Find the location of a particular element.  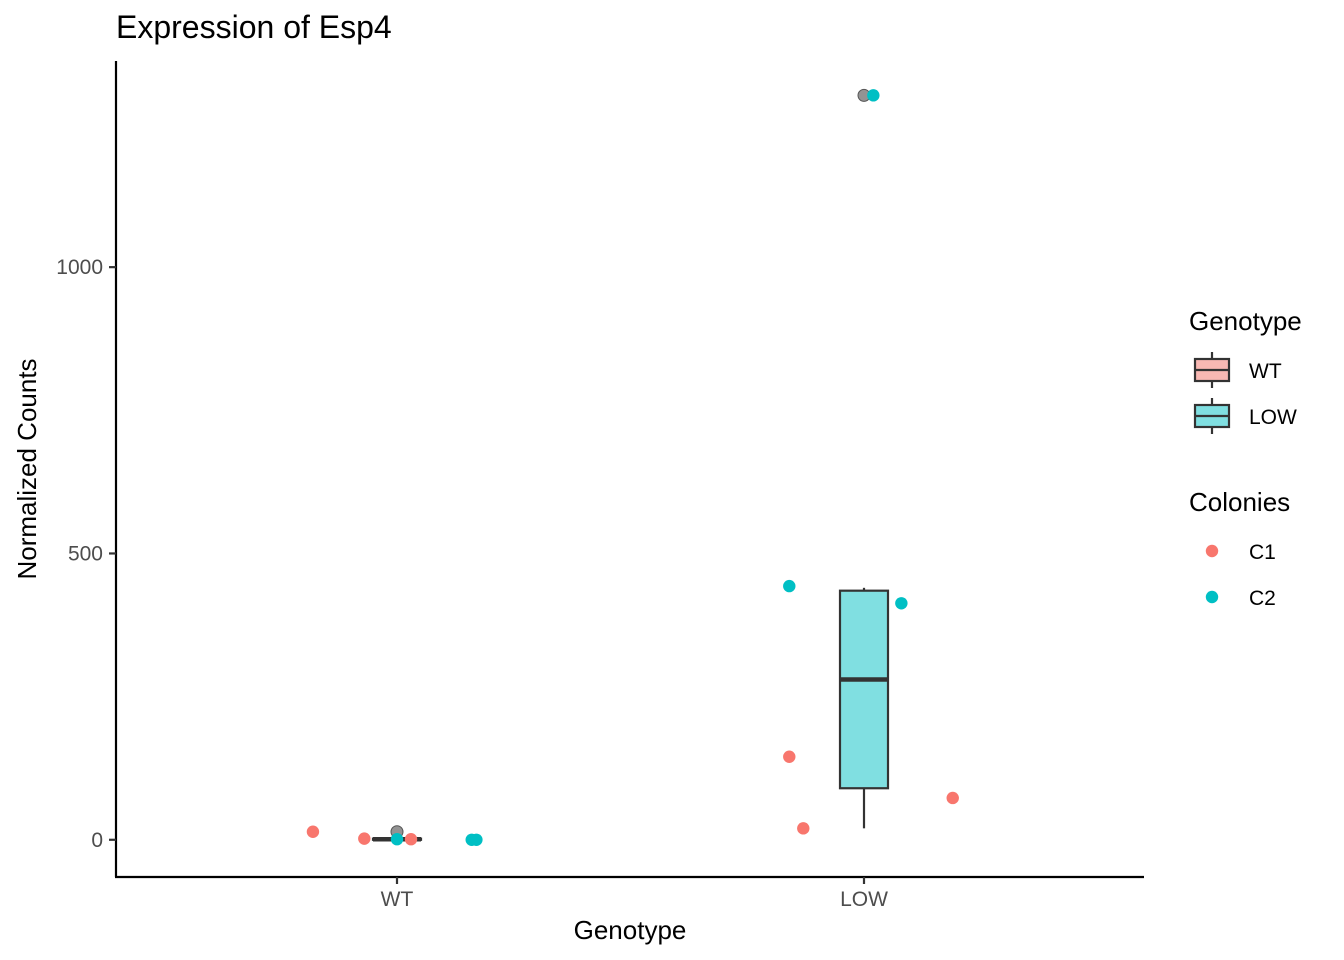

y-axis-ticks: 0 500 1000 is located at coordinates (86, 554).